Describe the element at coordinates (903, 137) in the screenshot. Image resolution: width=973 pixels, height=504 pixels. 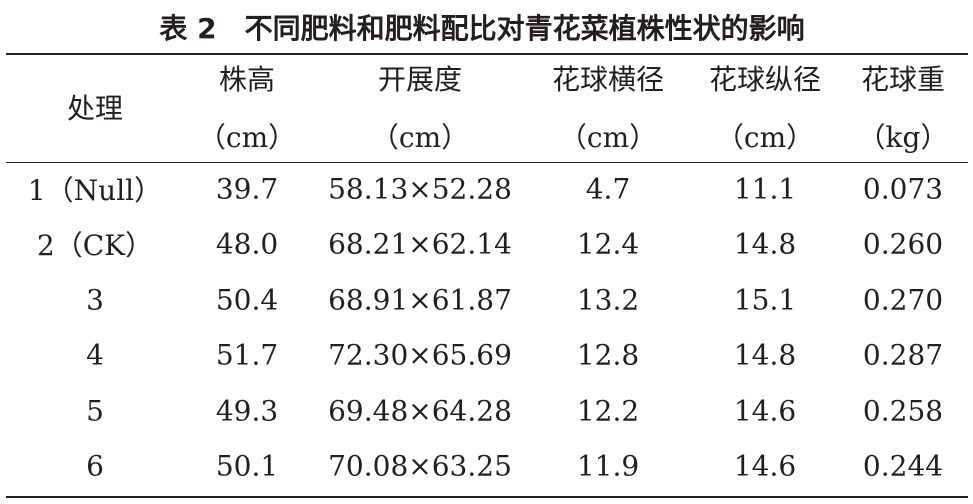
I see `column-unit: （kg）` at that location.